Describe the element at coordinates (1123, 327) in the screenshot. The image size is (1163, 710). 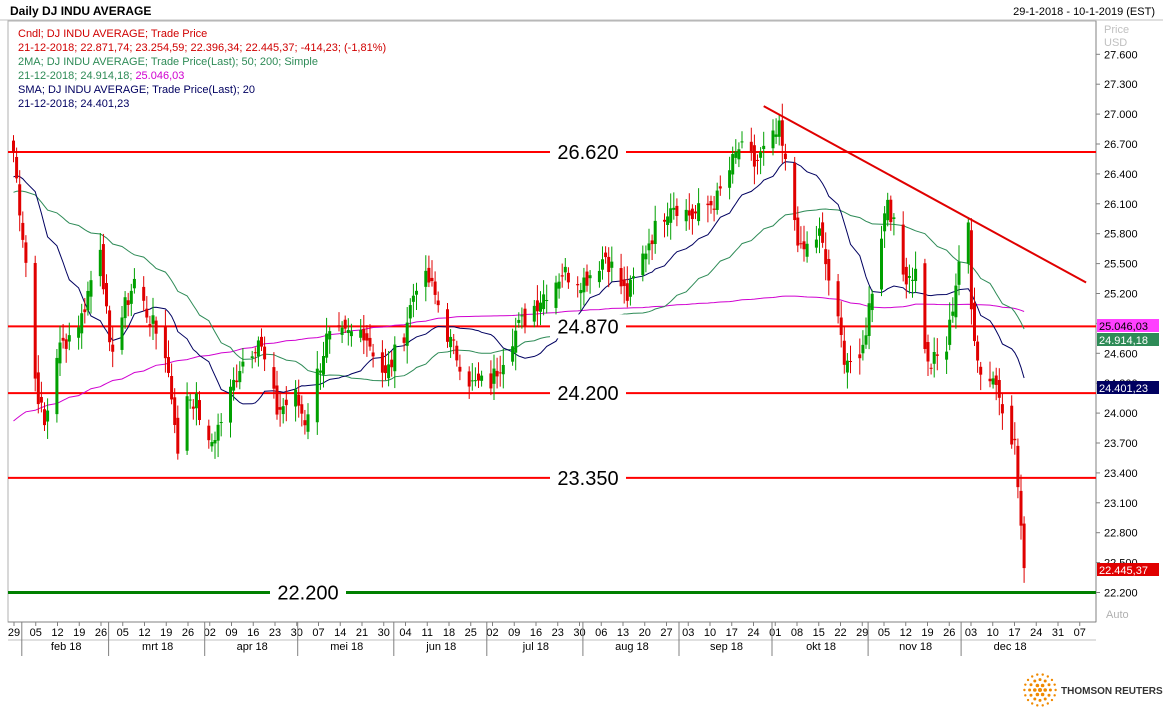
I see `badge-ma200: 25.046,03` at that location.